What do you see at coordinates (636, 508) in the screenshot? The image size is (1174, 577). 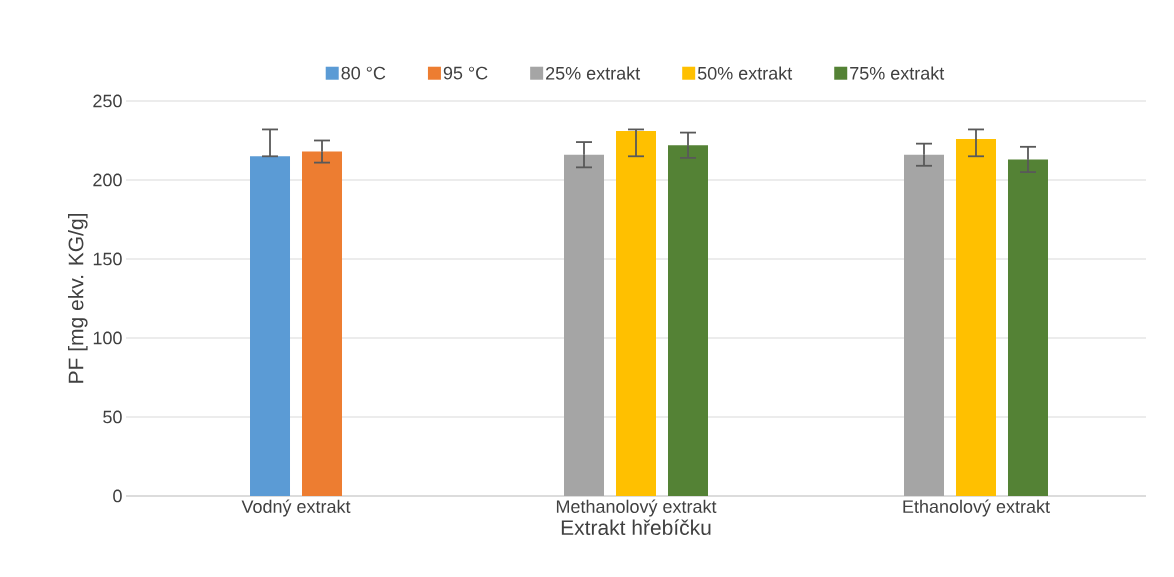 I see `x-tick-label: Methanolový extrakt` at bounding box center [636, 508].